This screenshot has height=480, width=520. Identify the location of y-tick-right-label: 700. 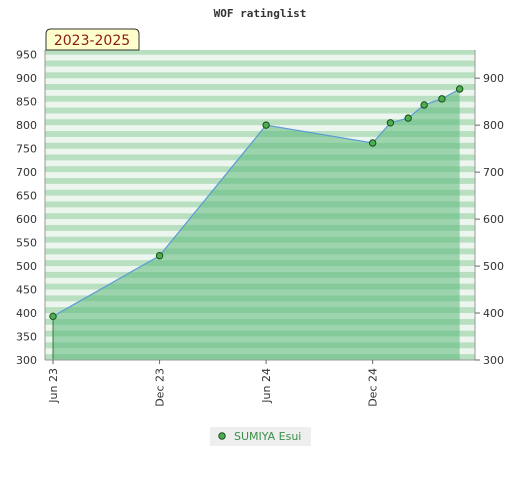
(493, 172).